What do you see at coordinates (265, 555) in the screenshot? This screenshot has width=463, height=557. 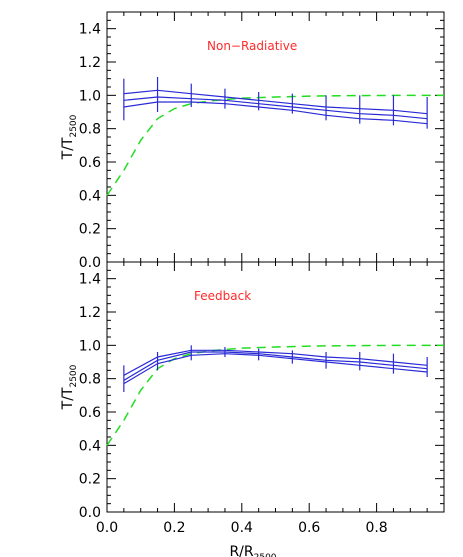 I see `x-axis-title-subscript: 2500` at bounding box center [265, 555].